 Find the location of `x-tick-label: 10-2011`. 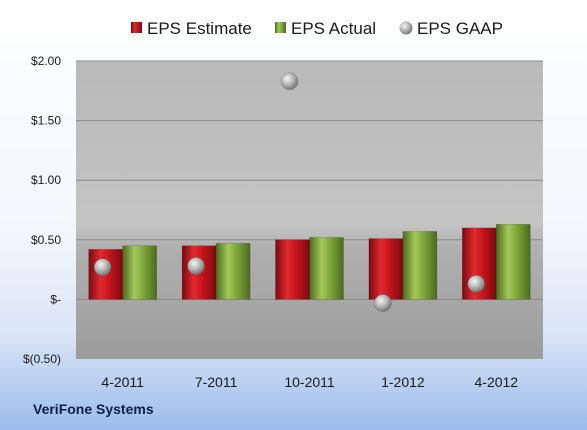

x-tick-label: 10-2011 is located at coordinates (309, 382).